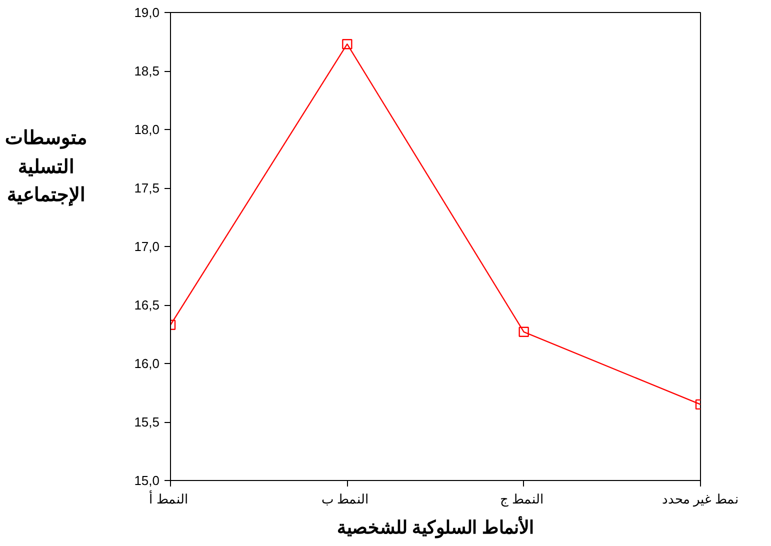 Image resolution: width=771 pixels, height=546 pixels. I want to click on y-tick-label: 16,0, so click(147, 363).